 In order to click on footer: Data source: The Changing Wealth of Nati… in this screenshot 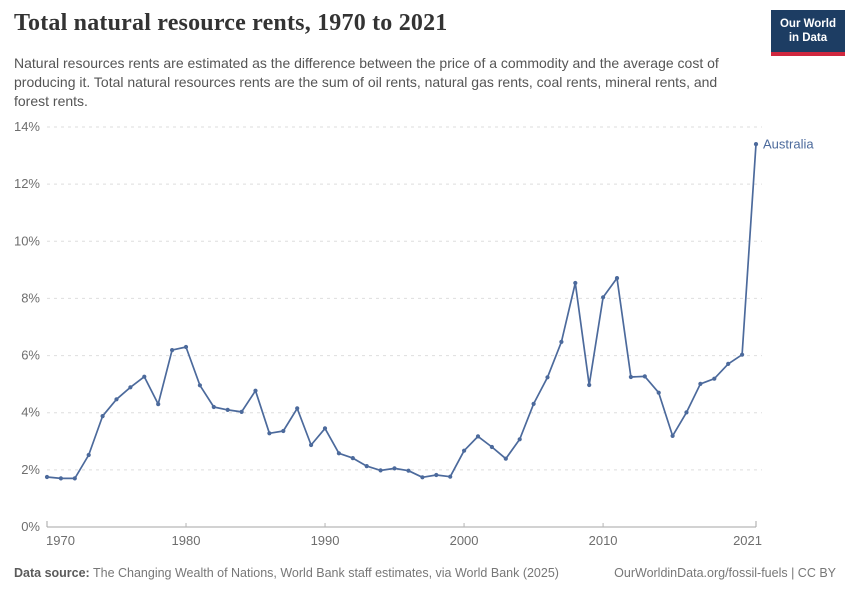, I will do `click(425, 573)`.